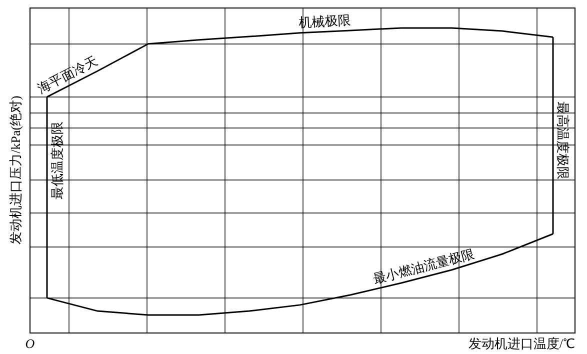 This screenshot has width=587, height=354. What do you see at coordinates (15, 170) in the screenshot?
I see `y-axis-title: 发动机进口压力/kPa(绝对)` at bounding box center [15, 170].